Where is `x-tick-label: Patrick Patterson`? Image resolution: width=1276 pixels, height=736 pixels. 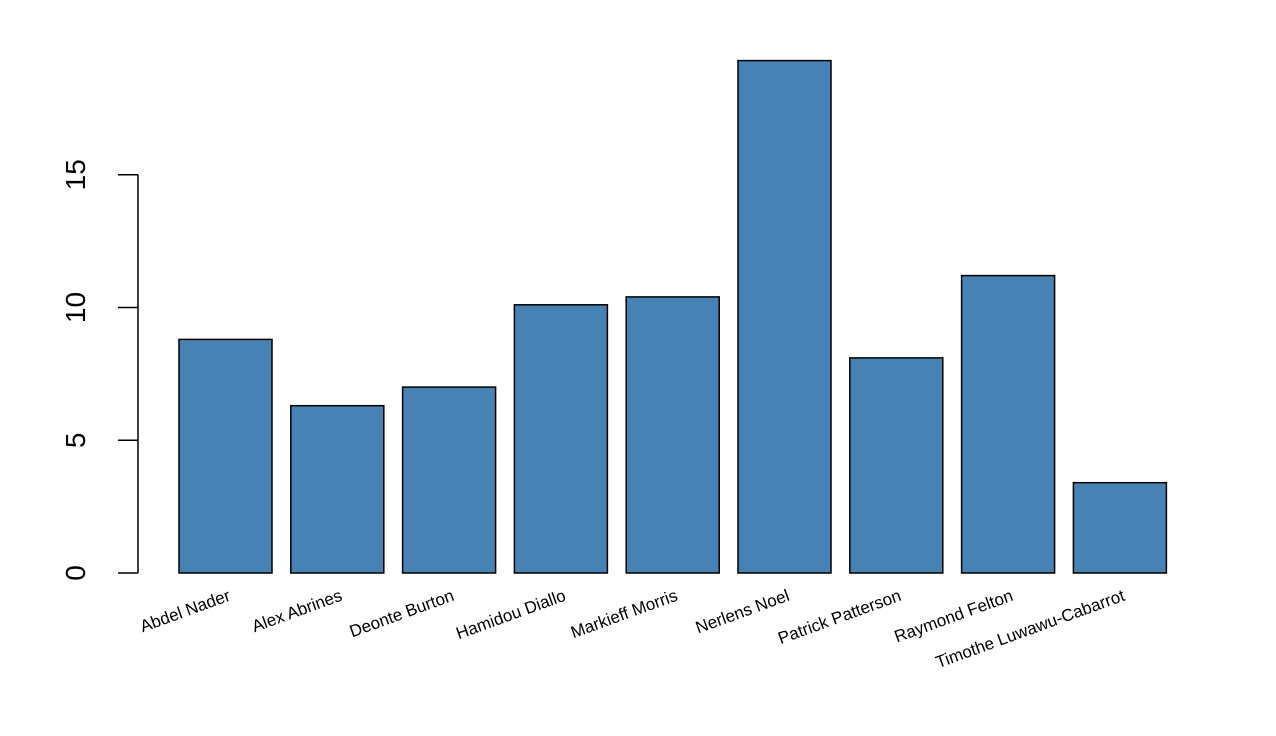 x-tick-label: Patrick Patterson is located at coordinates (840, 617).